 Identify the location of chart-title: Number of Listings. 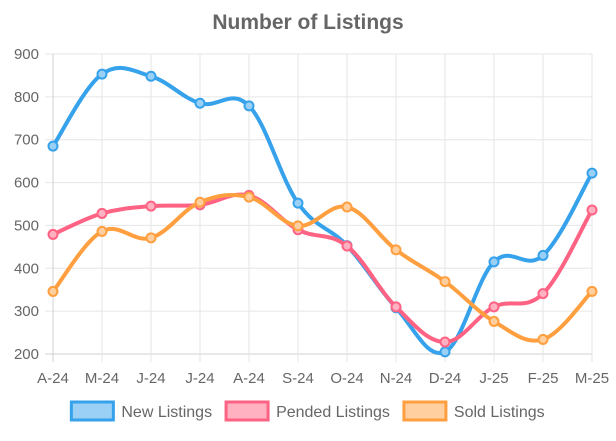
(307, 22).